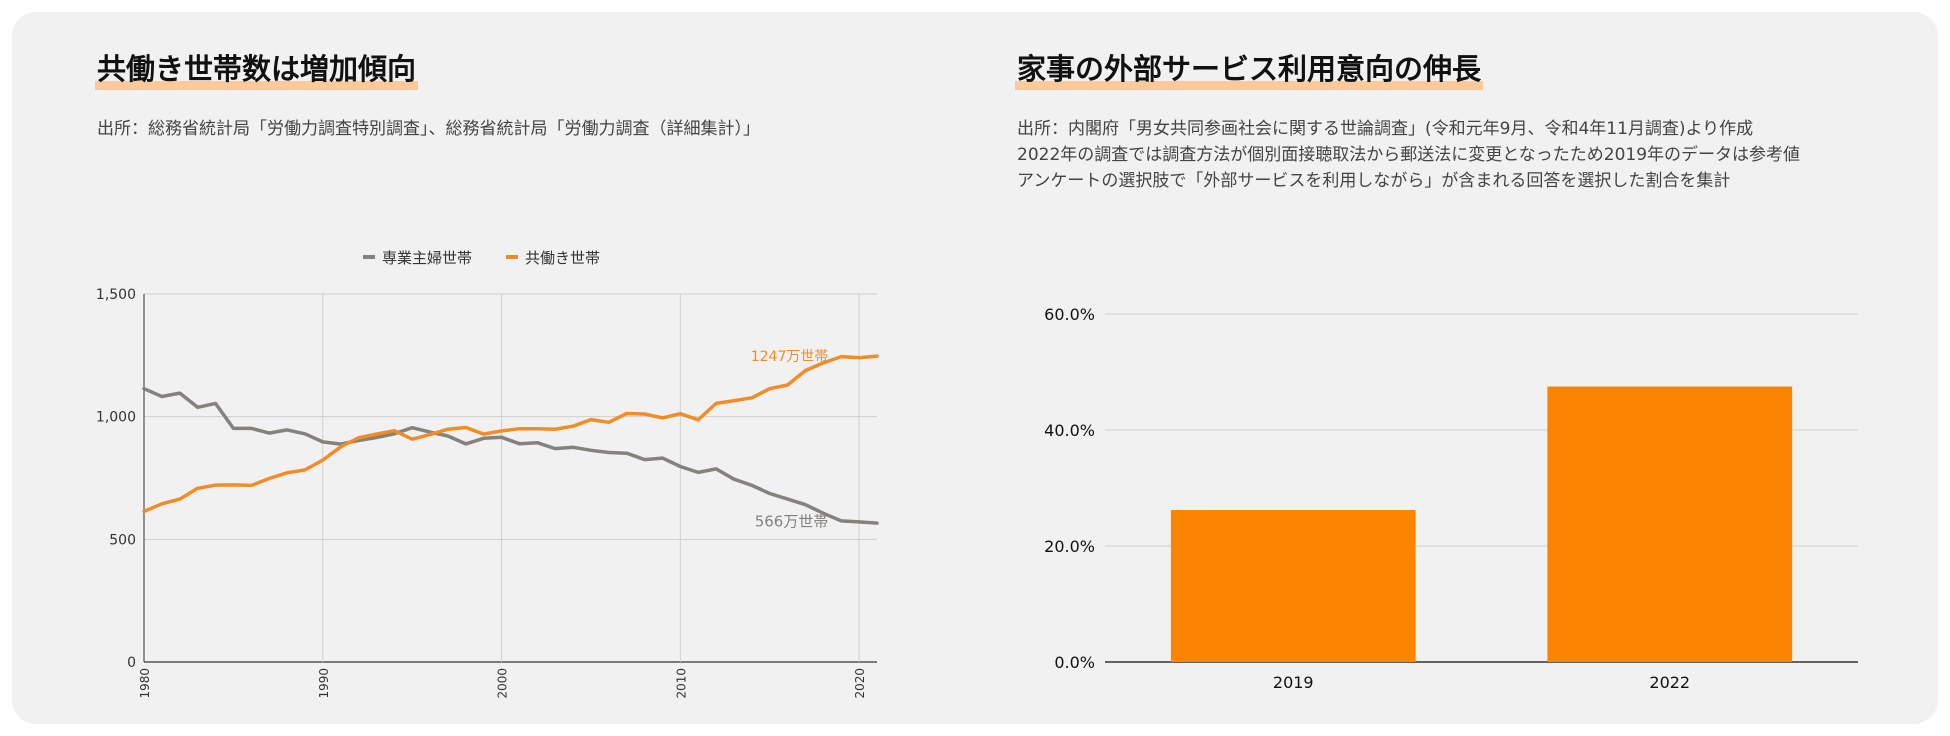 The width and height of the screenshot is (1950, 736). I want to click on series-line-dual-income, so click(510, 434).